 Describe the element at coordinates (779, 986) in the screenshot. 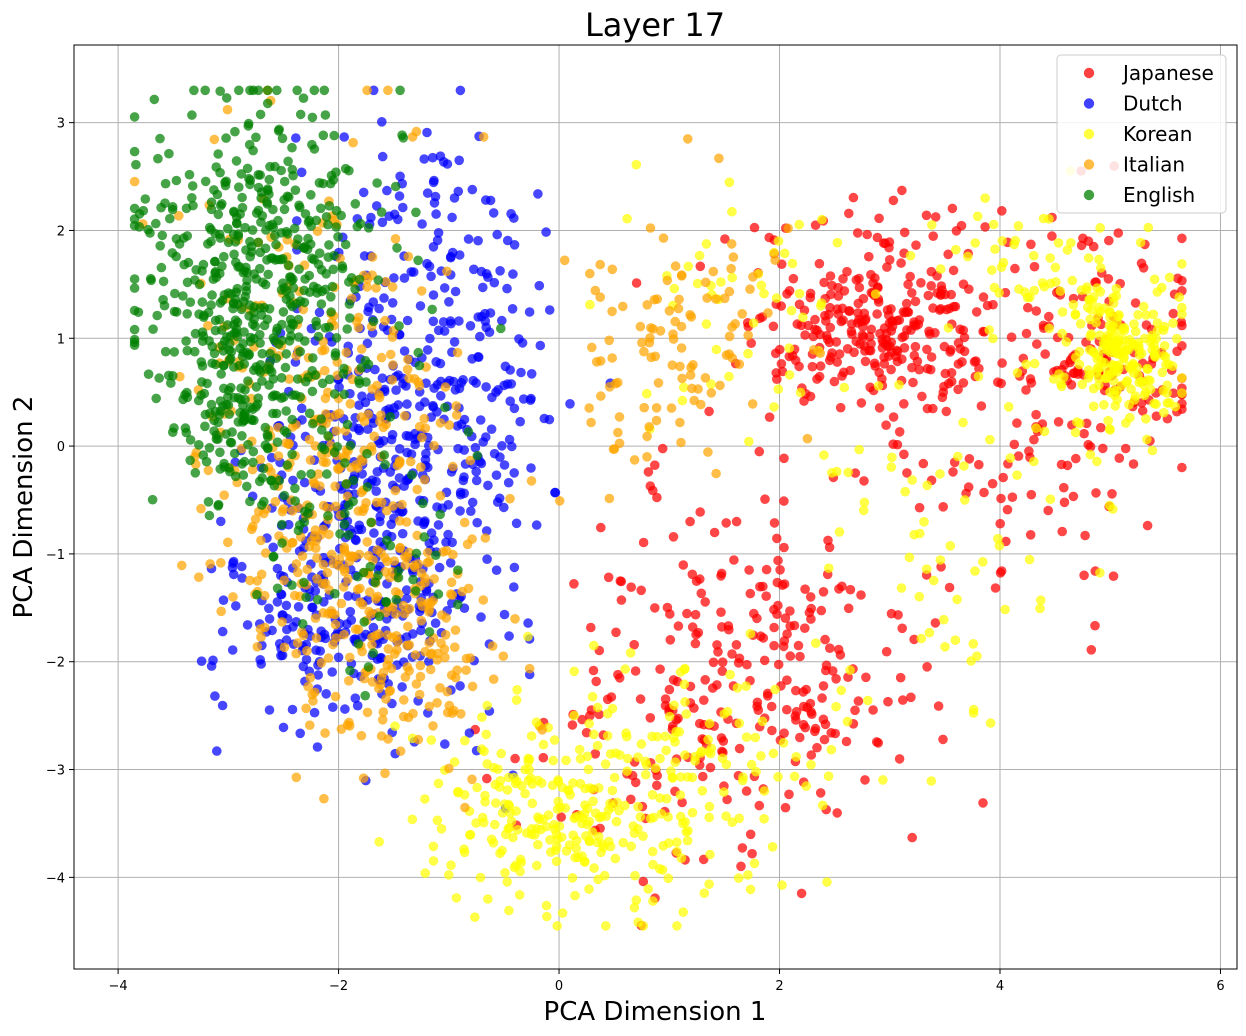

I see `x-tick-label: 2` at that location.